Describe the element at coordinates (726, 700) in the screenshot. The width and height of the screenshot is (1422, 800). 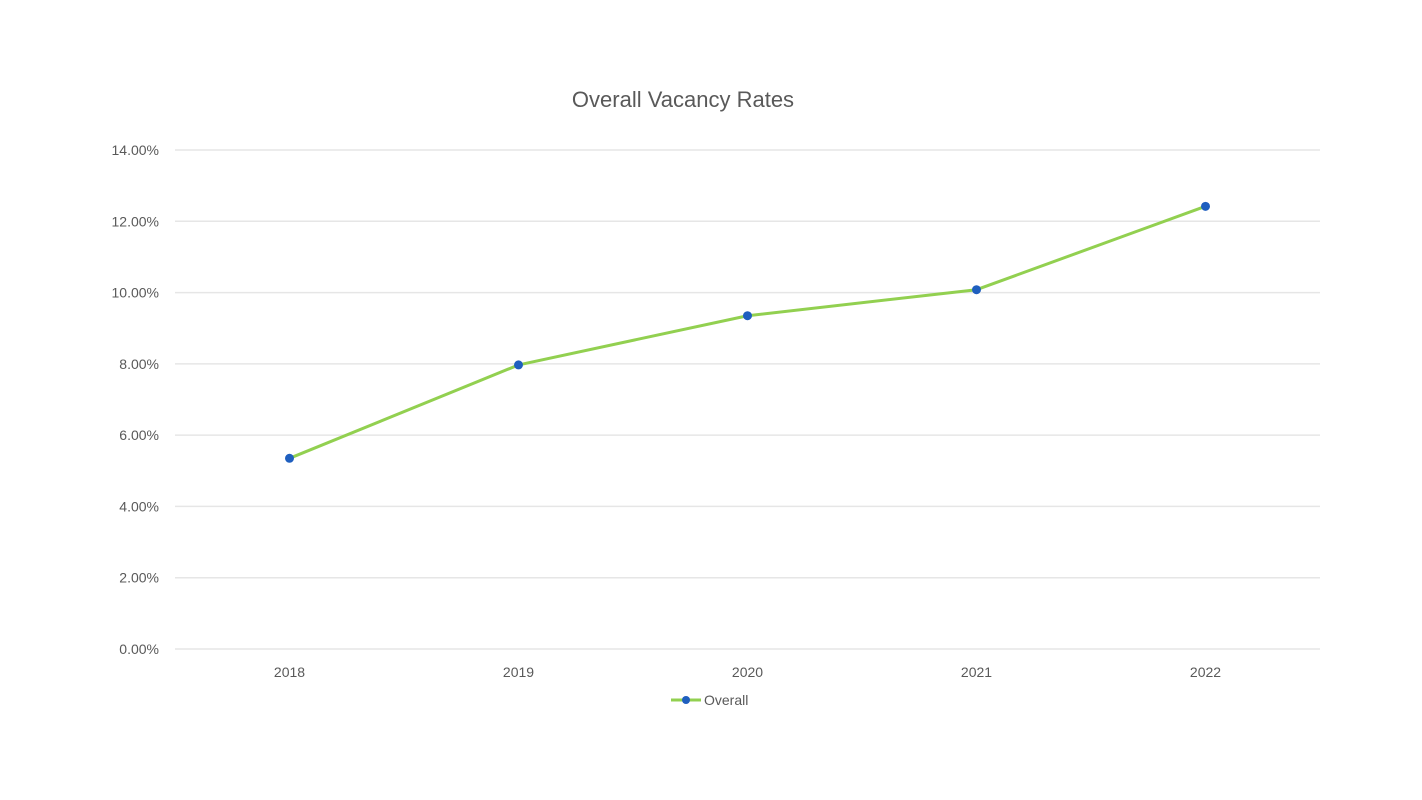
I see `legend-label: Overall` at that location.